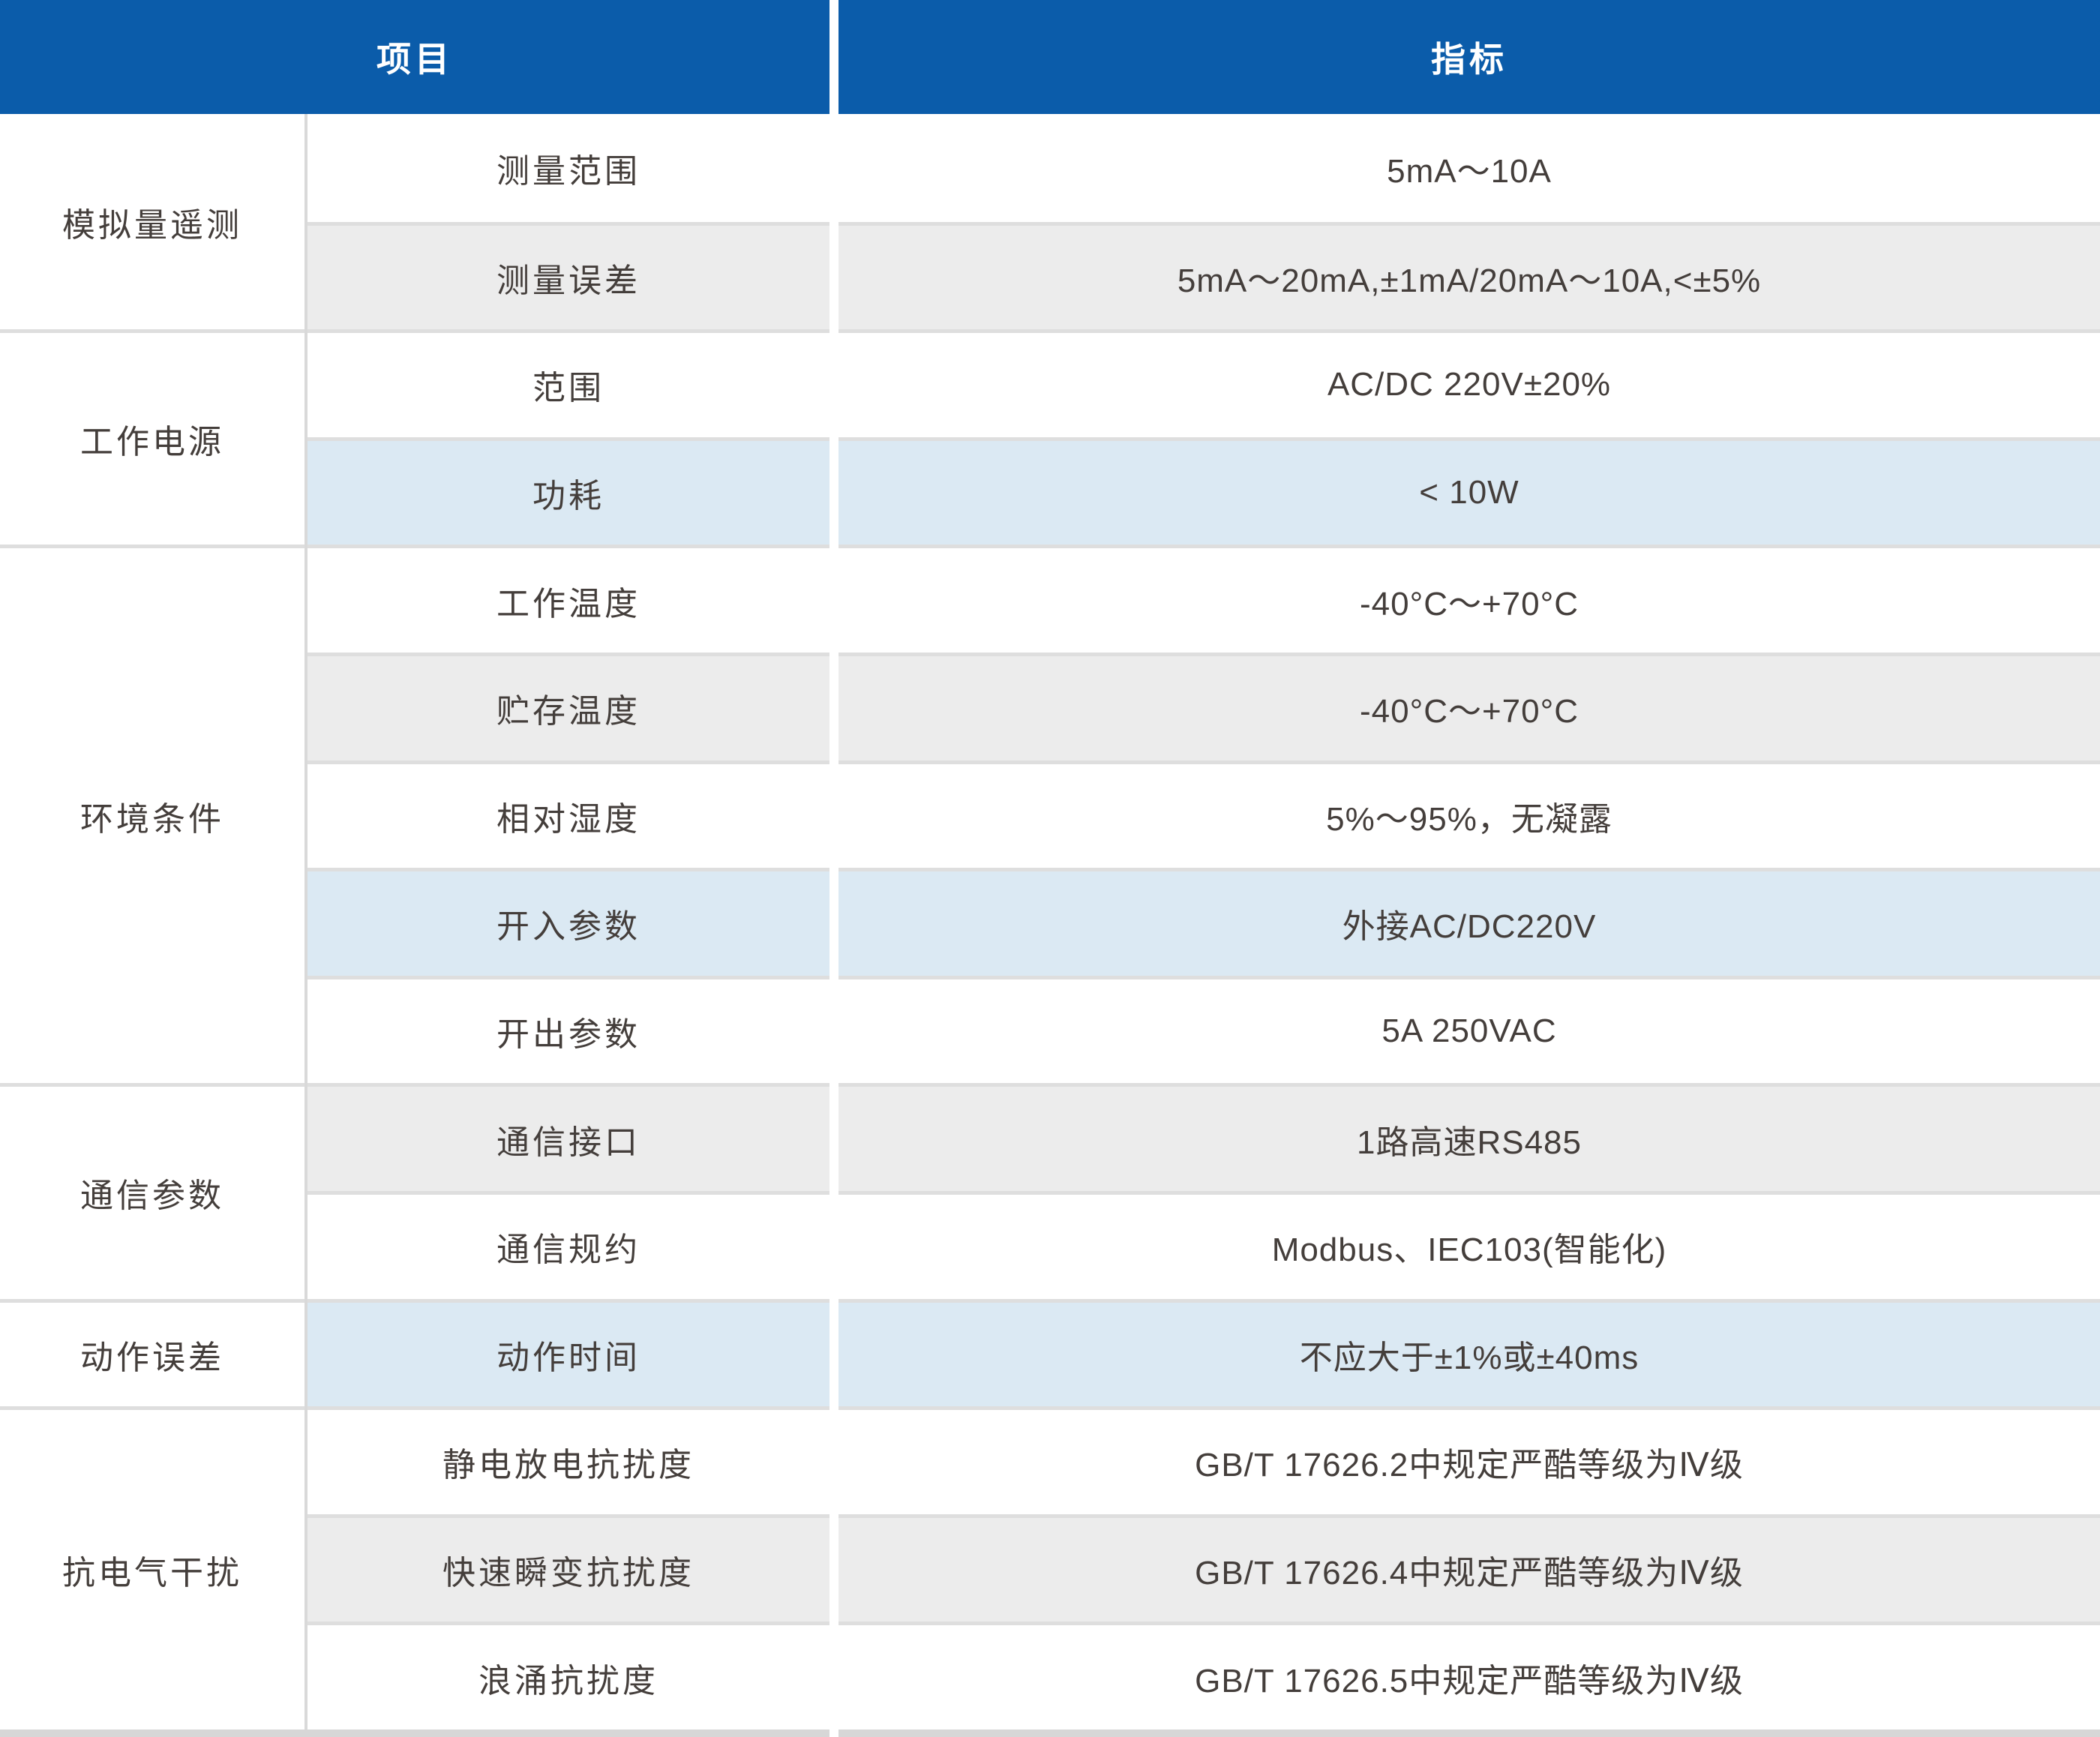 This screenshot has height=1737, width=2100. What do you see at coordinates (1469, 1352) in the screenshot?
I see `value-cell: 不应大于±1%或±40ms` at bounding box center [1469, 1352].